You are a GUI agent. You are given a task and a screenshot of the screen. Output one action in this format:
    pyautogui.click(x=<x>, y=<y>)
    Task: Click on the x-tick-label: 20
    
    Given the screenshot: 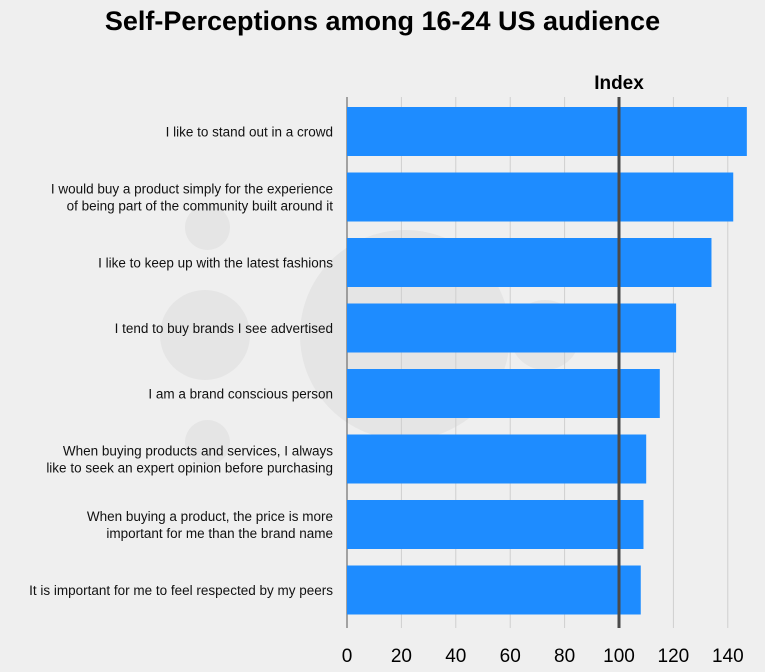 What is the action you would take?
    pyautogui.click(x=401, y=656)
    